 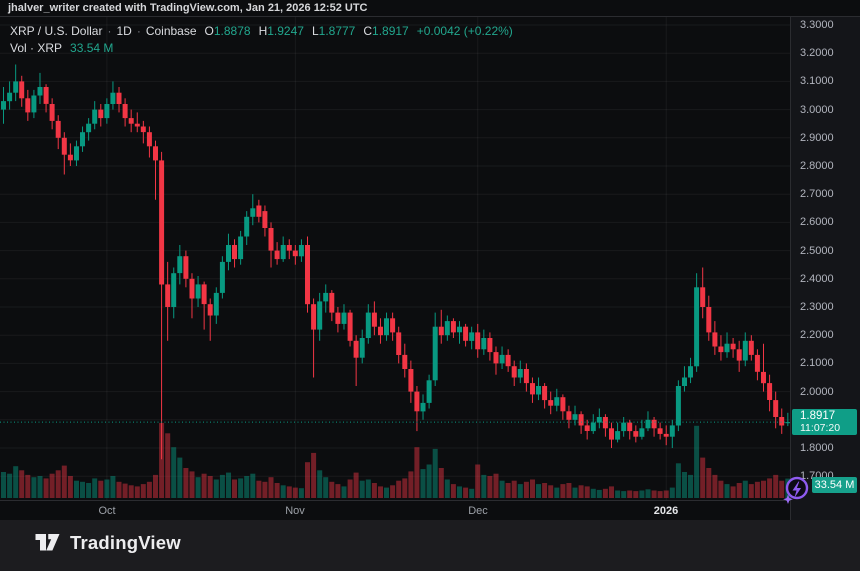 What do you see at coordinates (36, 48) in the screenshot?
I see `volume-label: Vol · XRP` at bounding box center [36, 48].